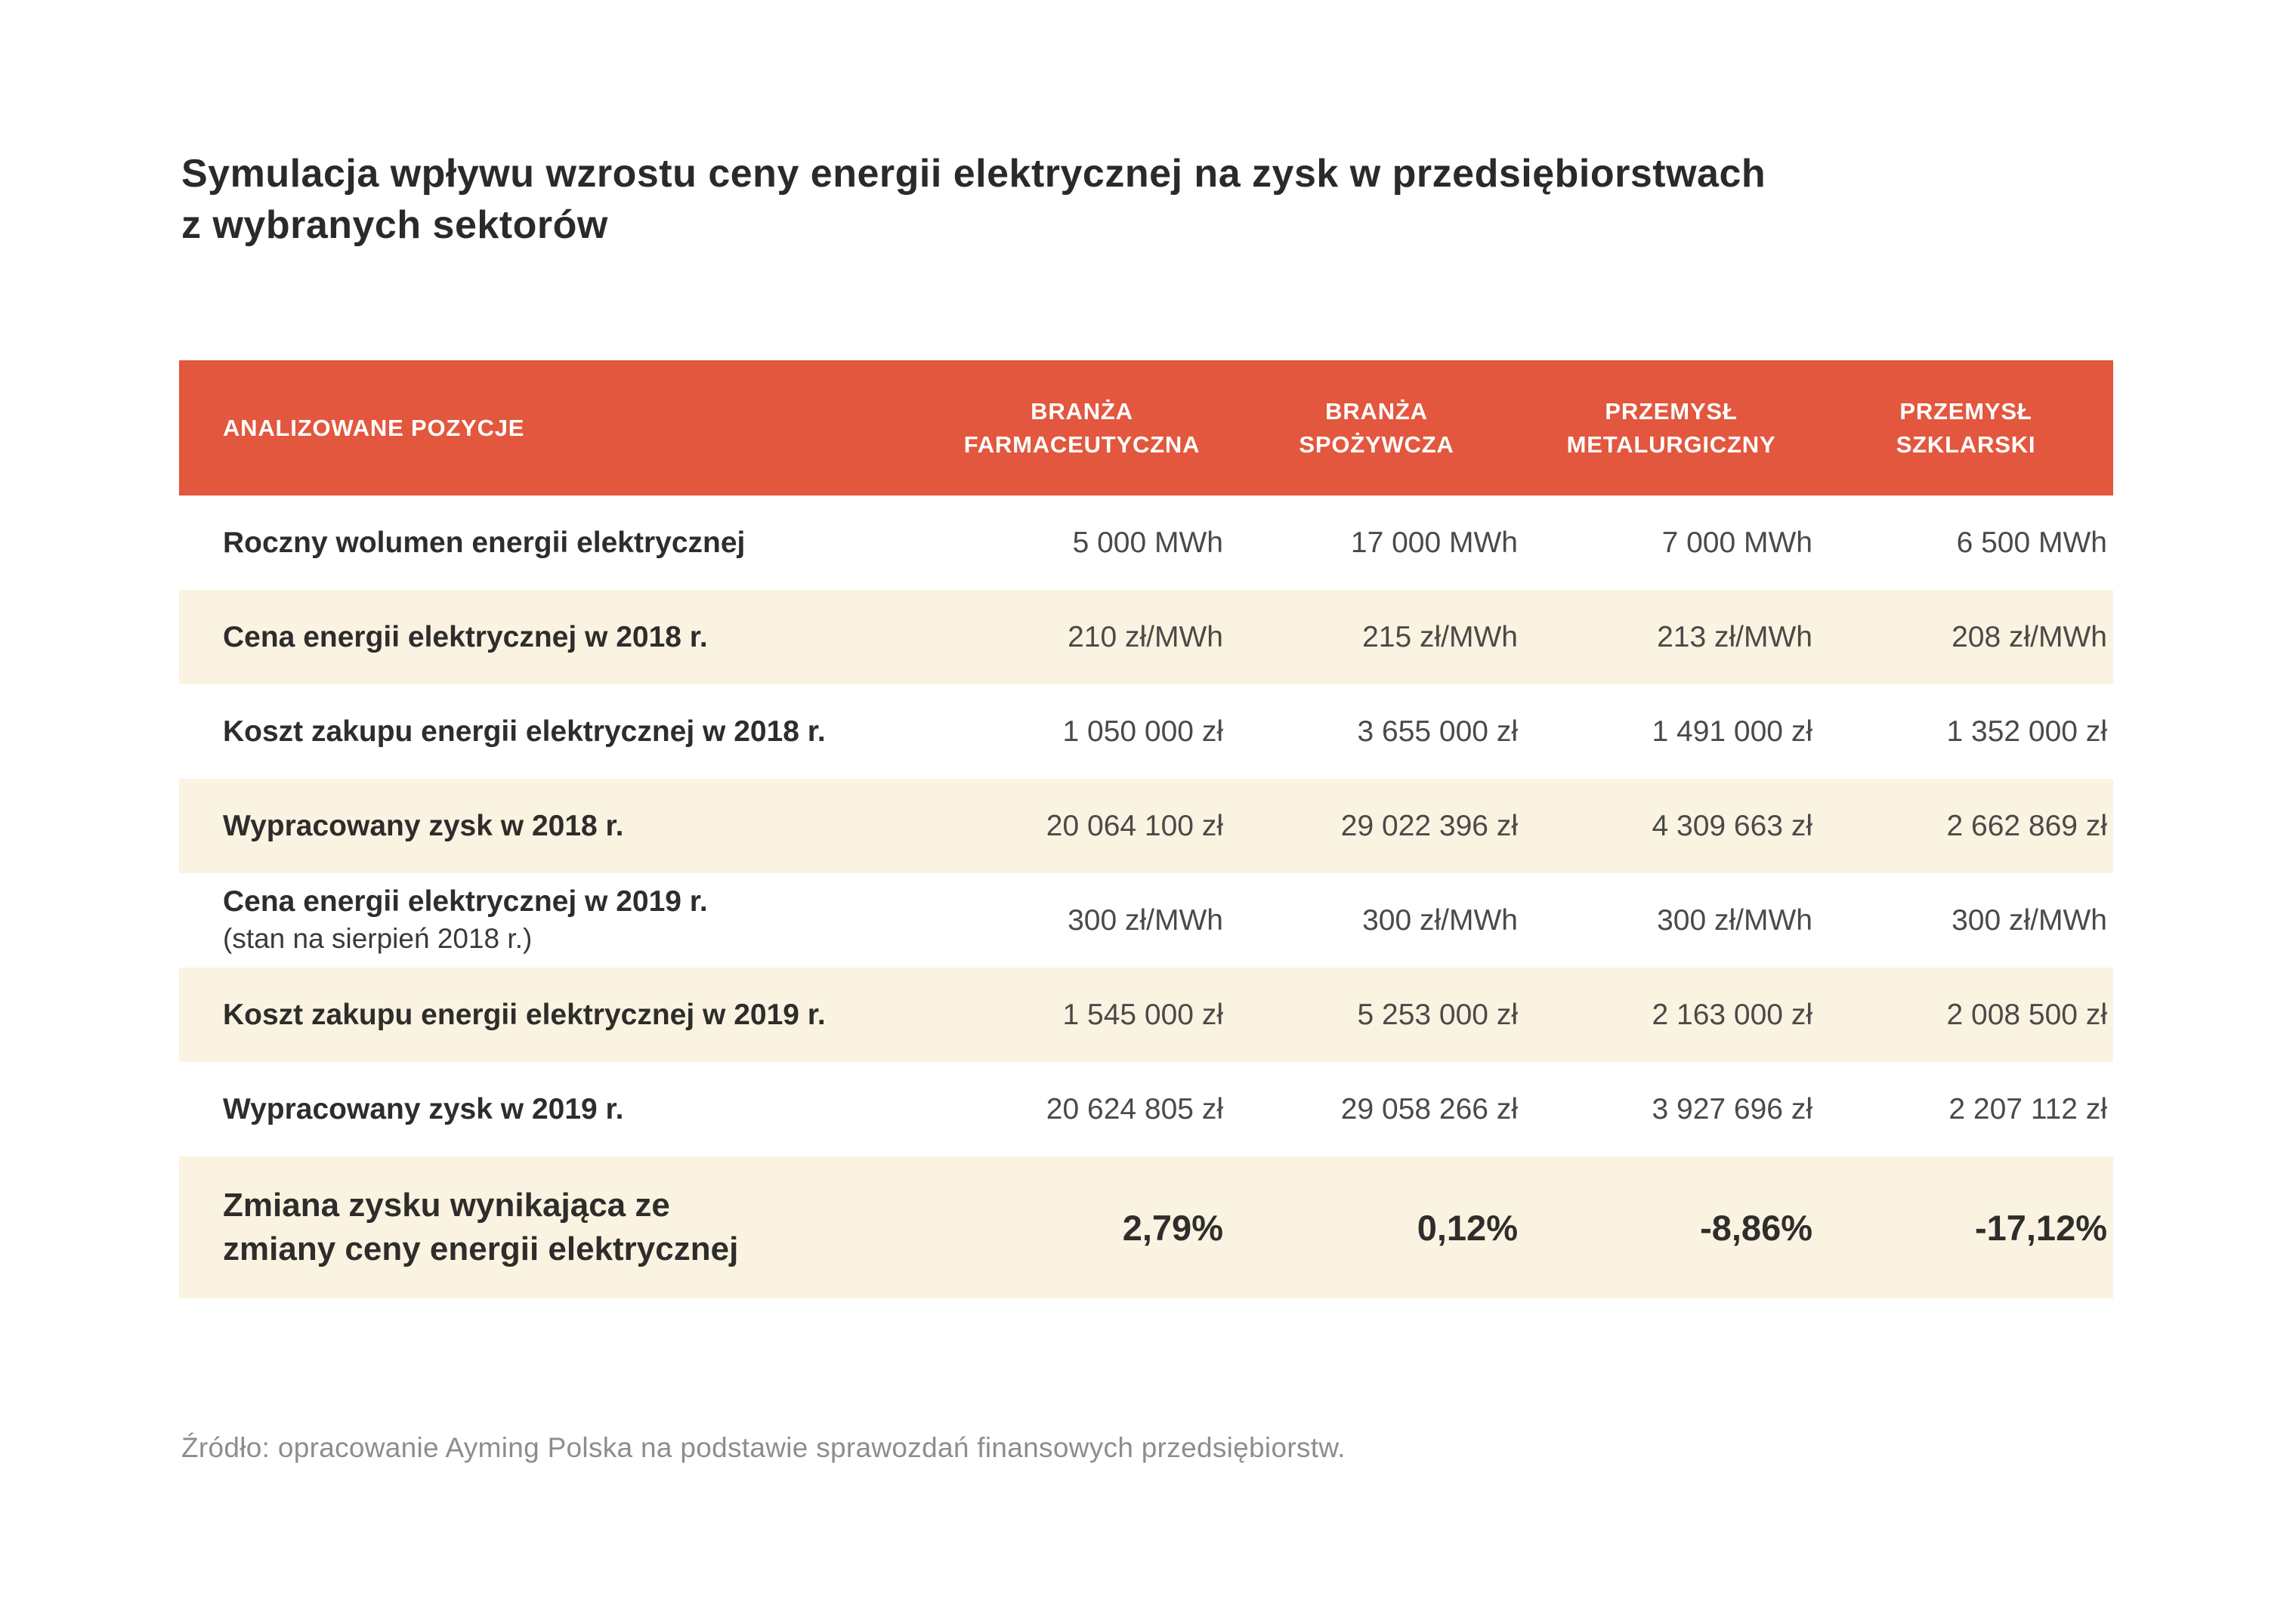 This screenshot has width=2293, height=1624. Describe the element at coordinates (1134, 825) in the screenshot. I see `row-value: 20 064 100 zł` at that location.